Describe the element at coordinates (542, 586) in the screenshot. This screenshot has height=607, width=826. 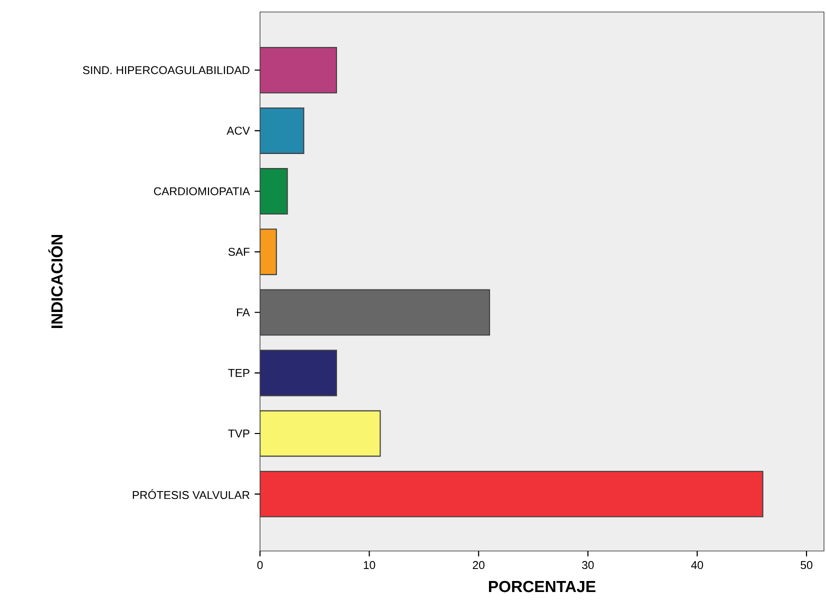
I see `x-axis-title: PORCENTAJE` at that location.